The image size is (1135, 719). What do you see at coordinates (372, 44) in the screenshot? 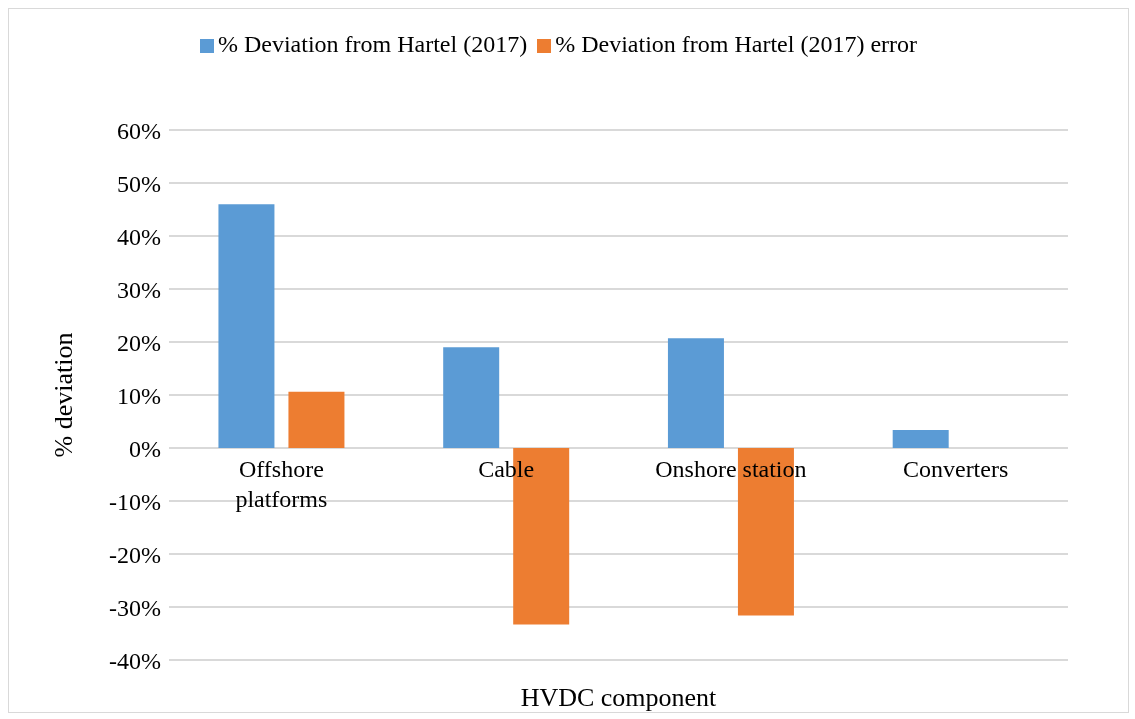
I see `legend-label: % Deviation from Hartel (2017)` at bounding box center [372, 44].